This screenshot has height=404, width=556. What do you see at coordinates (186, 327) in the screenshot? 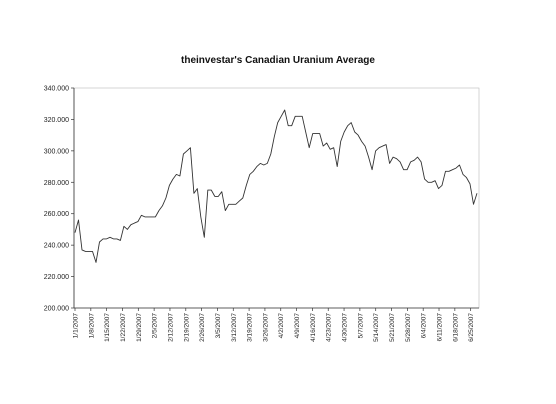
I see `x-tick-label: 2/19/2007` at bounding box center [186, 327].